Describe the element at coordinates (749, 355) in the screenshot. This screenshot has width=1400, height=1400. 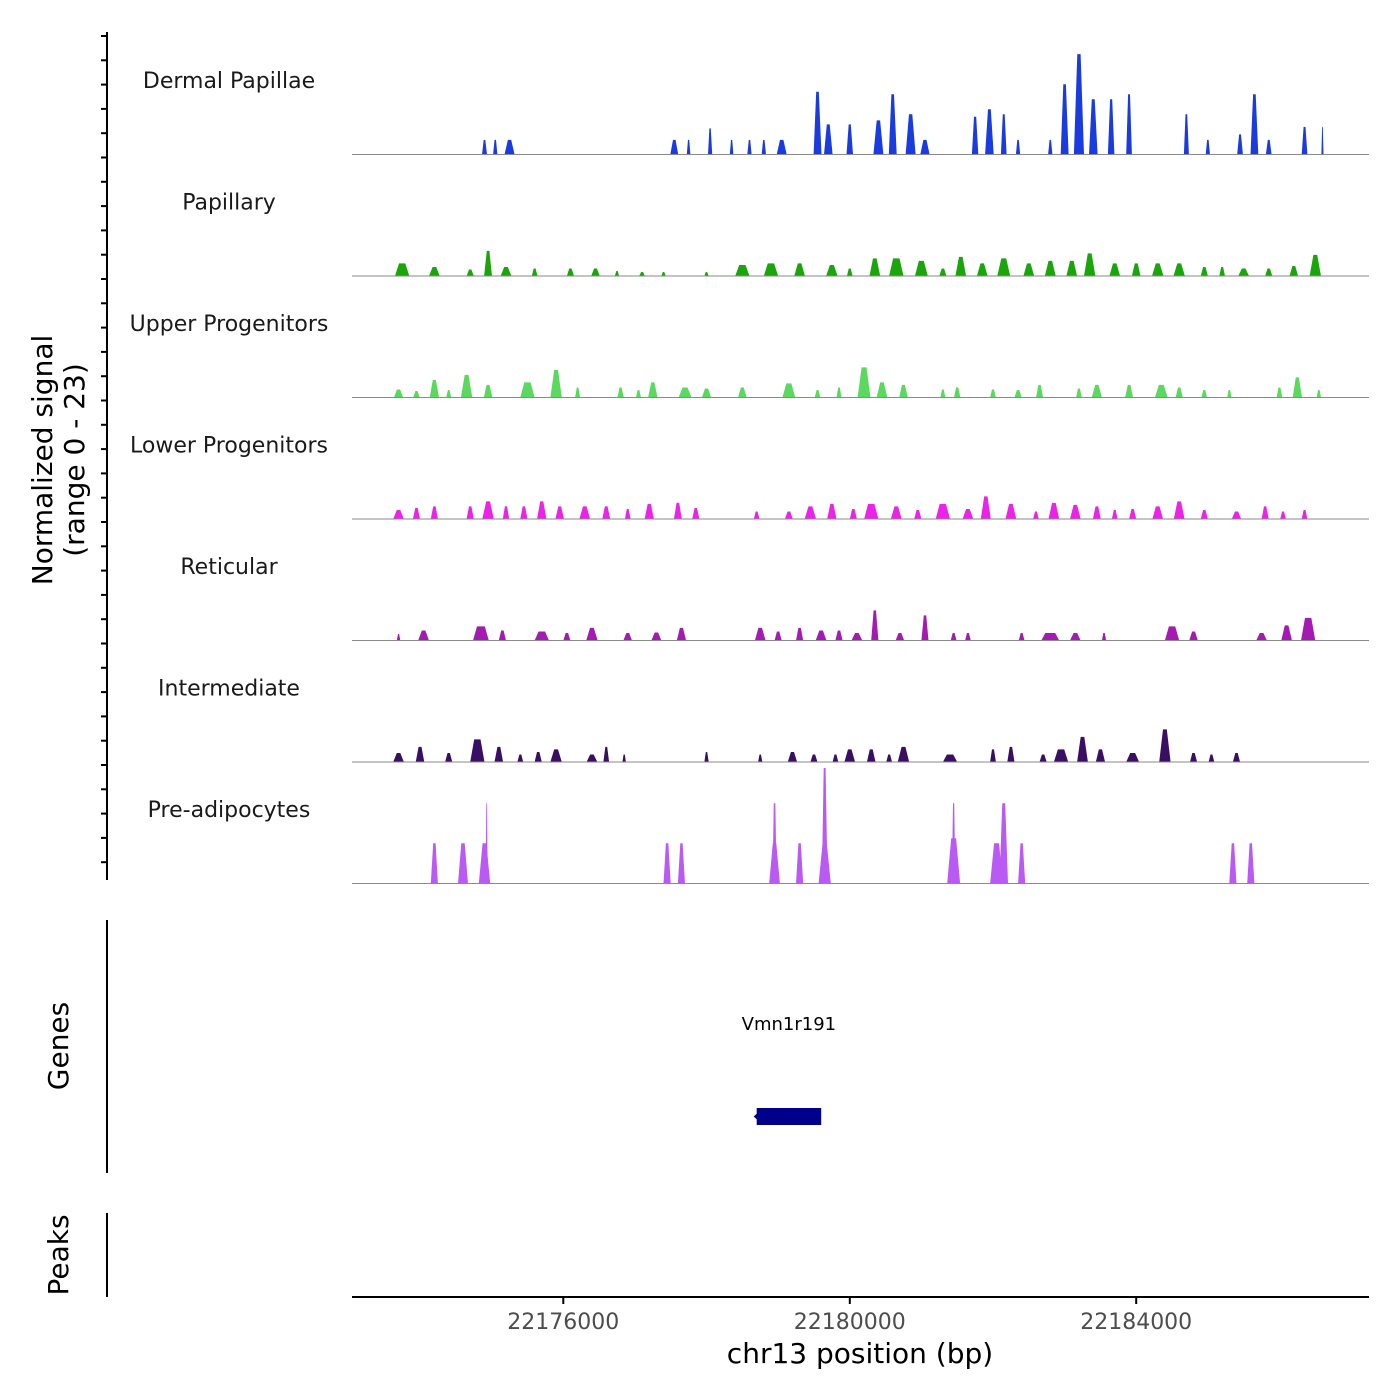
I see `track-upper-progenitors: Upper Progenitors` at that location.